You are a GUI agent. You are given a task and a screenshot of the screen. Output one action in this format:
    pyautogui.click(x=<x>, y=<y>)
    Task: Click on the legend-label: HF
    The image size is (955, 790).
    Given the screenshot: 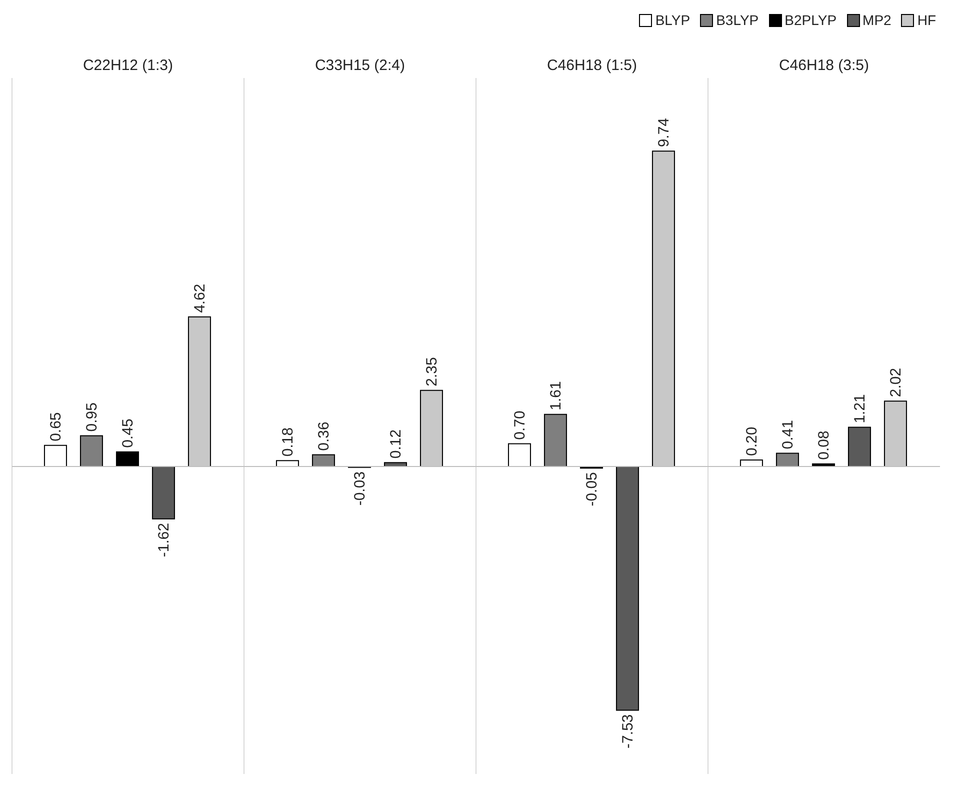 What is the action you would take?
    pyautogui.click(x=926, y=20)
    